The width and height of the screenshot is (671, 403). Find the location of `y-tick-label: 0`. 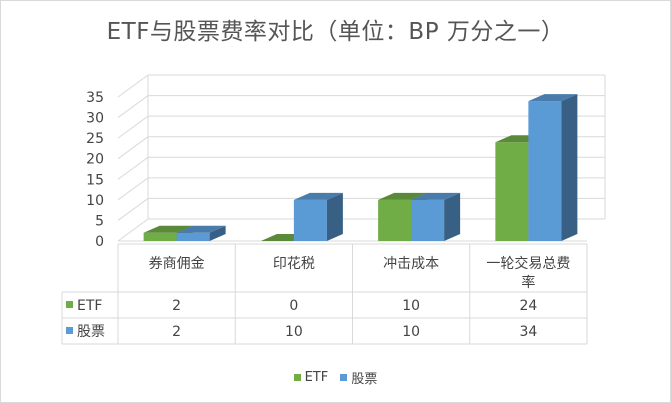

y-tick-label: 0 is located at coordinates (99, 242).